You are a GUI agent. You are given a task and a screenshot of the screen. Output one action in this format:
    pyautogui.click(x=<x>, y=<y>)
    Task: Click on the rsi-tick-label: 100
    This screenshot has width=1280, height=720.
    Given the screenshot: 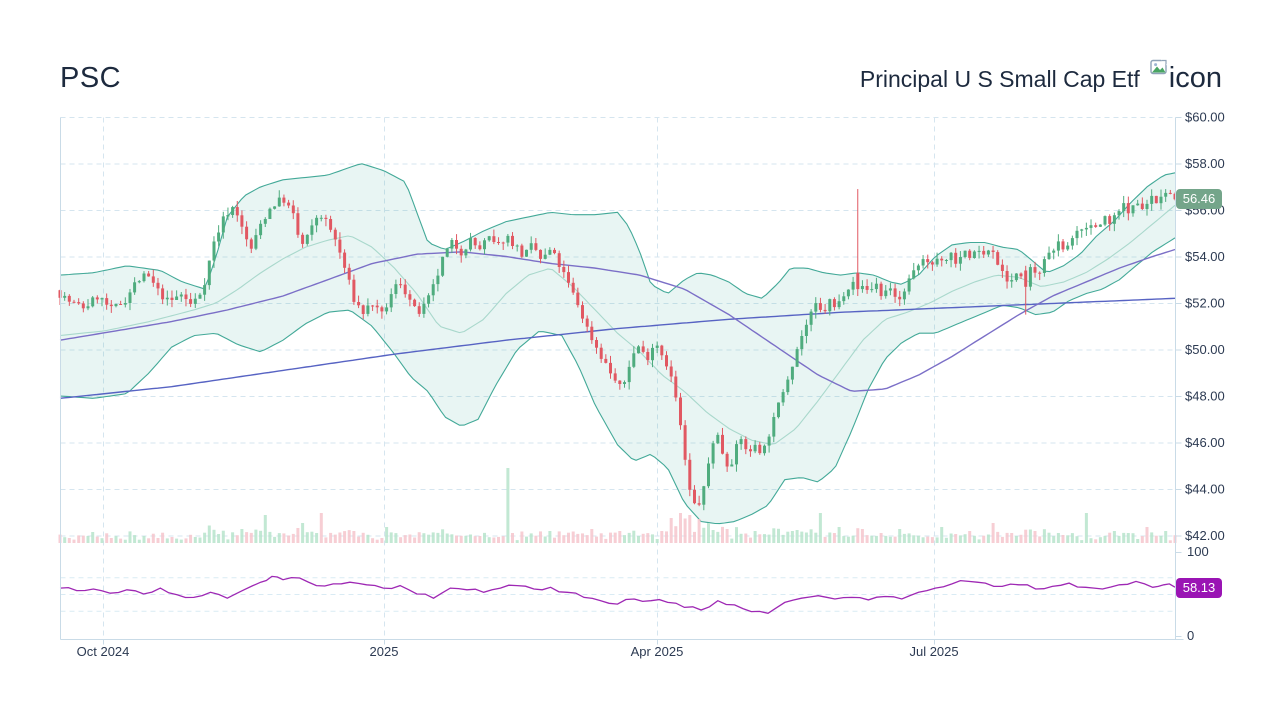 What is the action you would take?
    pyautogui.click(x=1198, y=551)
    